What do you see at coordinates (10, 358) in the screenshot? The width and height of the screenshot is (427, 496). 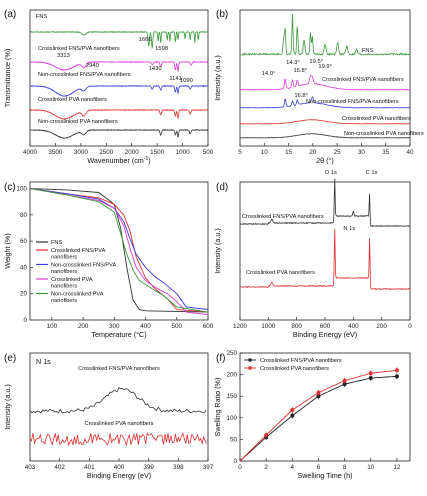 I see `panel-label: (e)` at bounding box center [10, 358].